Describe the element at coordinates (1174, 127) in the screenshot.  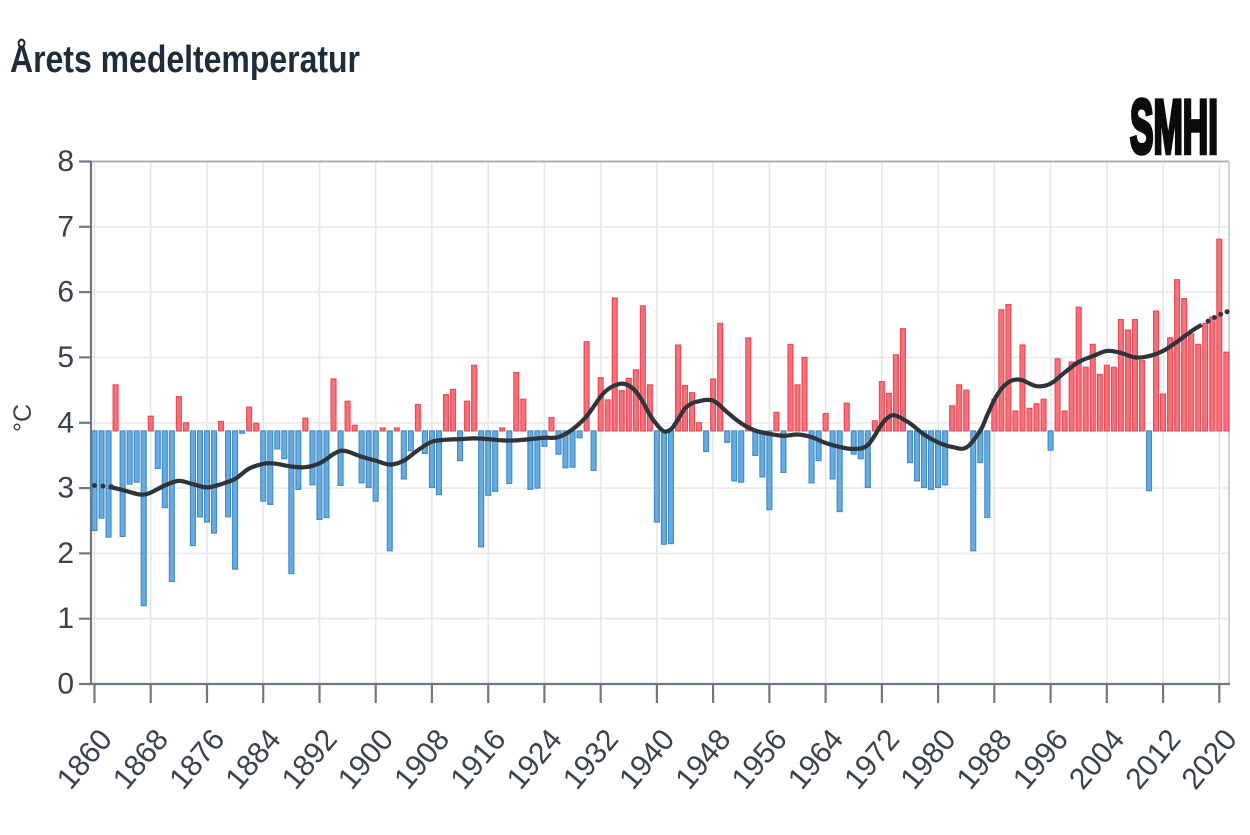
I see `svg-text: SMHI` at that location.